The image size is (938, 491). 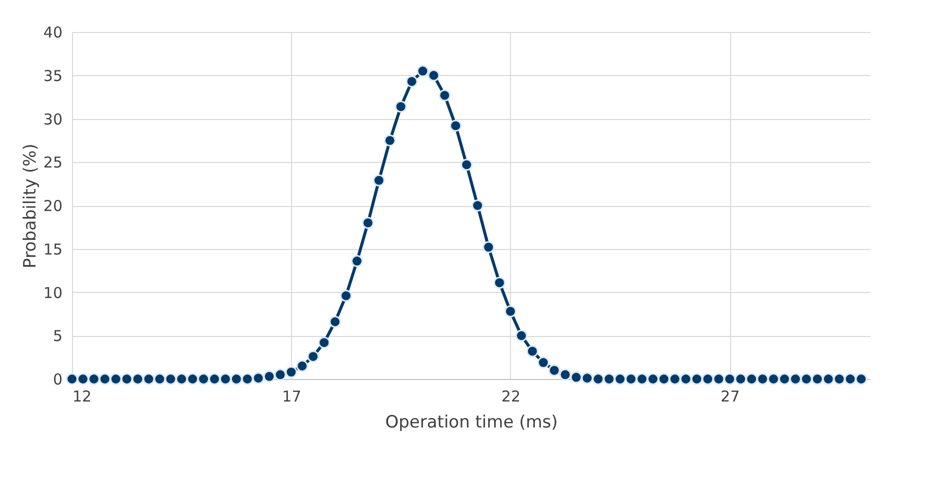 What do you see at coordinates (52, 75) in the screenshot?
I see `y-tick-label: 35` at bounding box center [52, 75].